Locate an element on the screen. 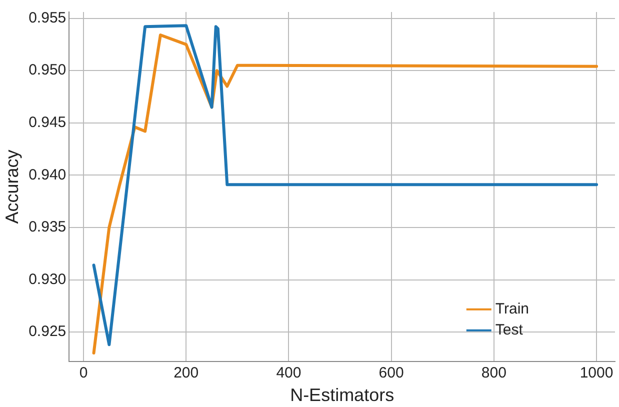  y-axis-title: Accuracy is located at coordinates (12, 187).